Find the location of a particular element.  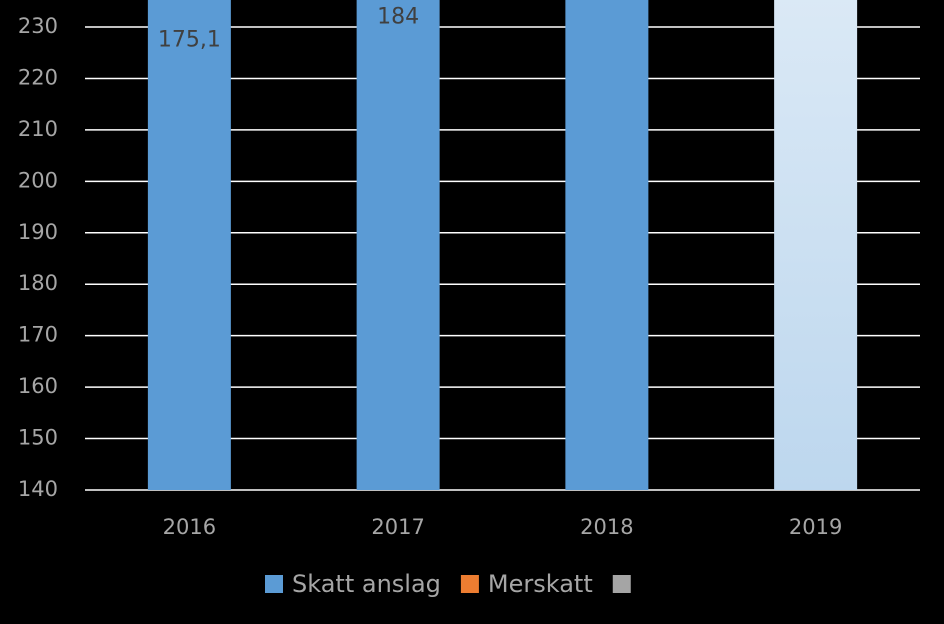

y-tick-label: 200 is located at coordinates (38, 180).